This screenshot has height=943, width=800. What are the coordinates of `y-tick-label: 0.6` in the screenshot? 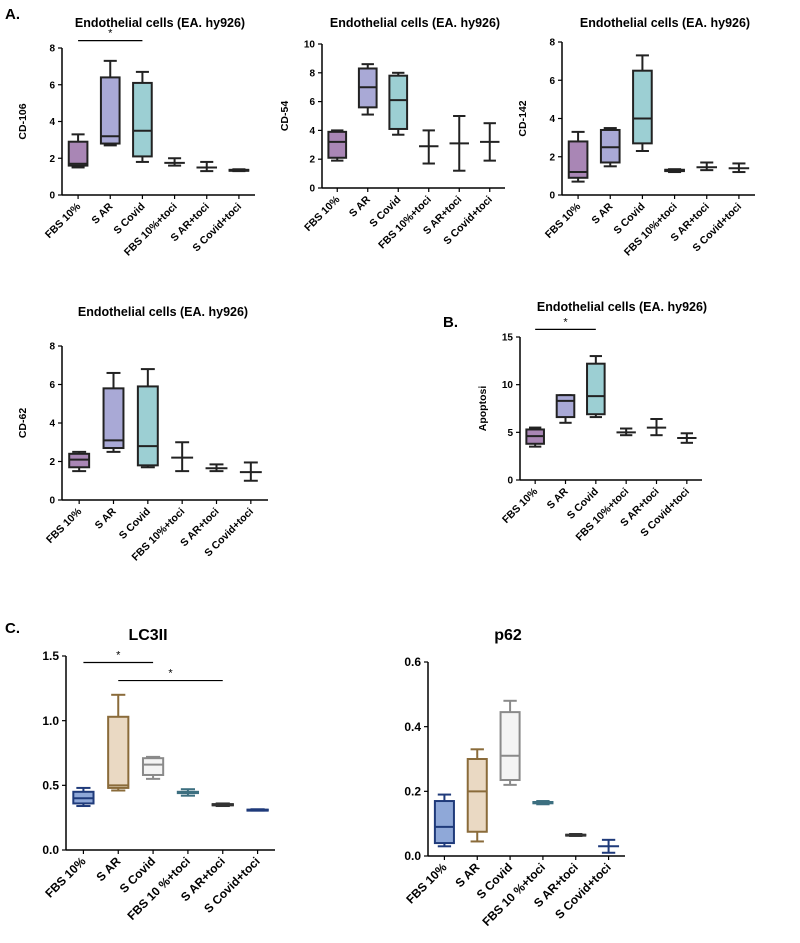 It's located at (412, 662).